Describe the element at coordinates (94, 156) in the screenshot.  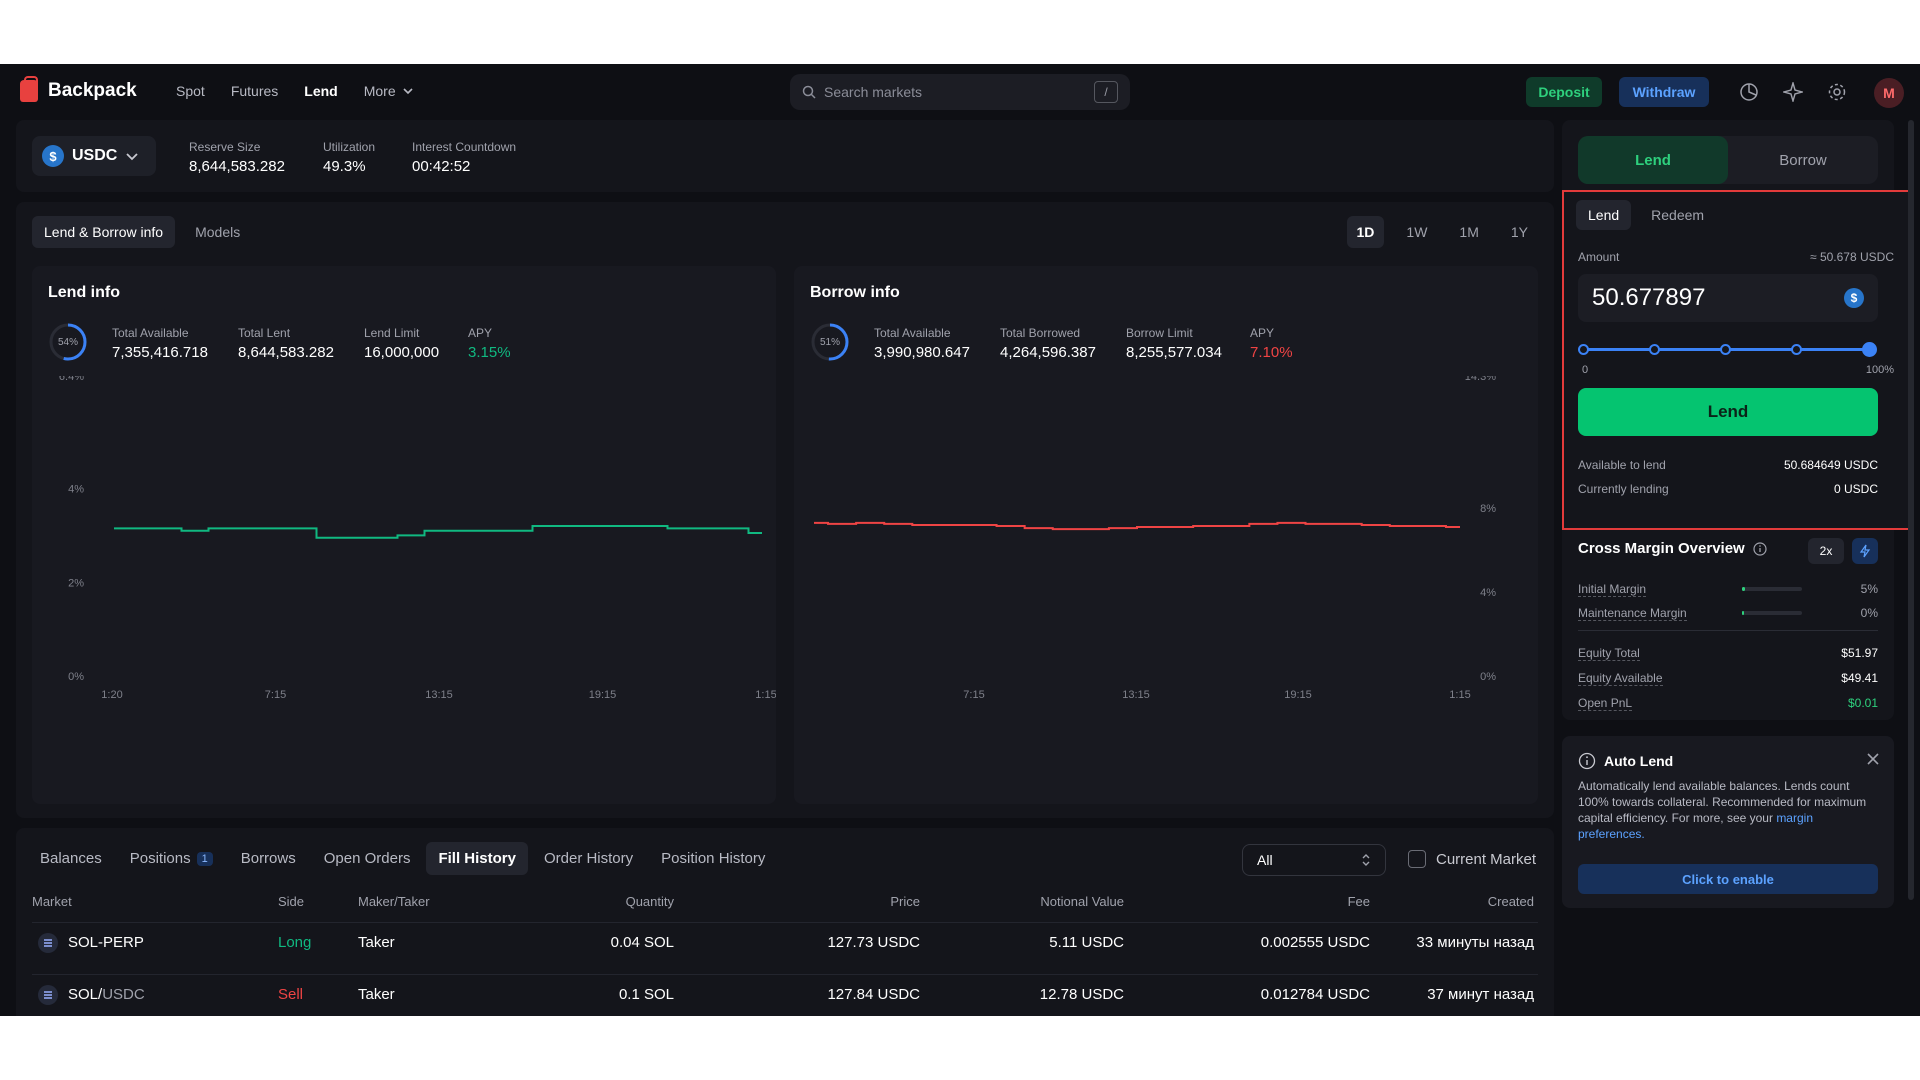
I see `asset-selector: $ USDC` at that location.